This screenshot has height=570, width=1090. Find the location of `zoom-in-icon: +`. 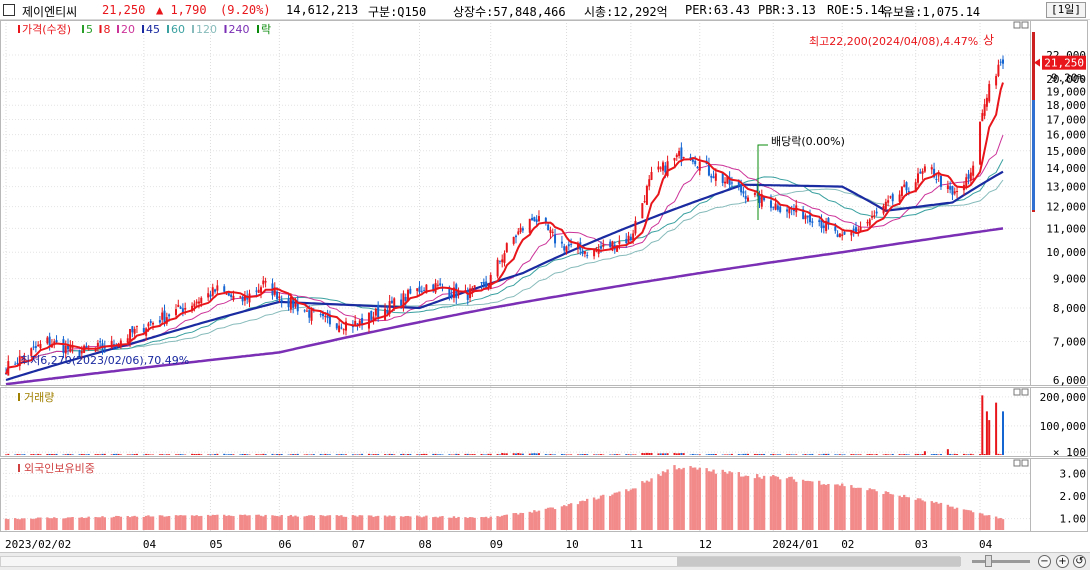

zoom-in-icon: + is located at coordinates (1062, 561).